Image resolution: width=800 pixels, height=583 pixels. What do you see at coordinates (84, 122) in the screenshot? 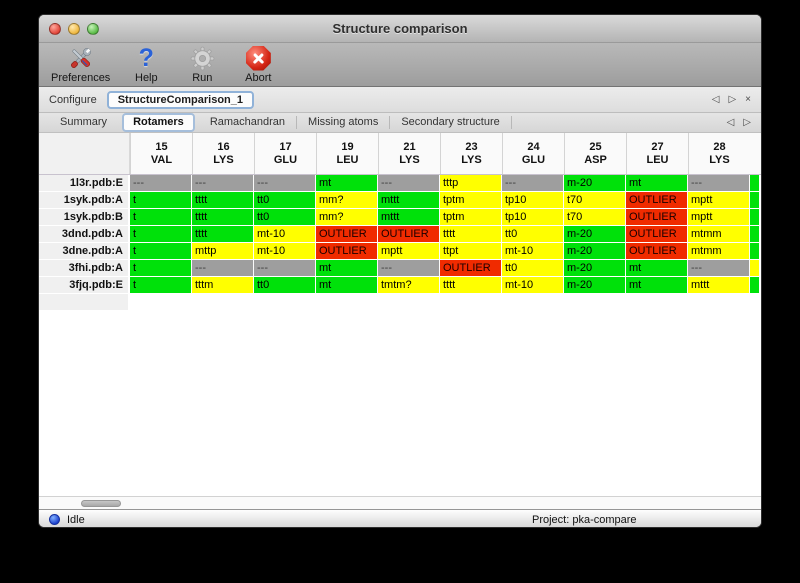
I see `tab-summary: Summary` at bounding box center [84, 122].